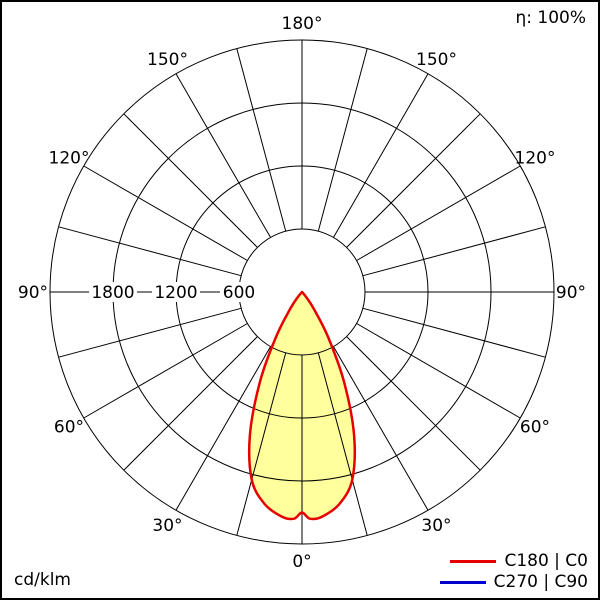 Image resolution: width=600 pixels, height=600 pixels. I want to click on legend-item: C270 | C90, so click(513, 582).